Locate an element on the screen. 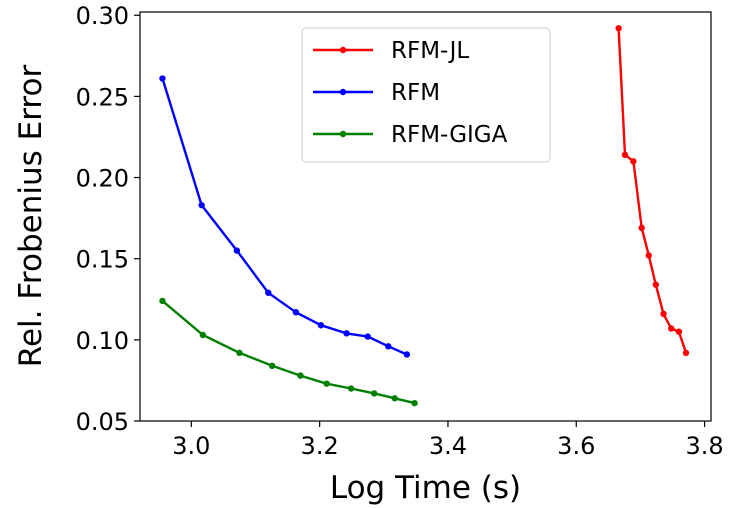 Image resolution: width=732 pixels, height=508 pixels. x-tick-label: 3.6 is located at coordinates (576, 446).